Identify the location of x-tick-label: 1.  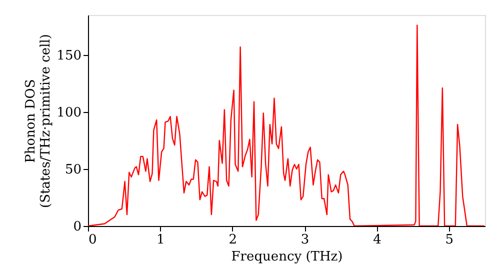
(160, 240).